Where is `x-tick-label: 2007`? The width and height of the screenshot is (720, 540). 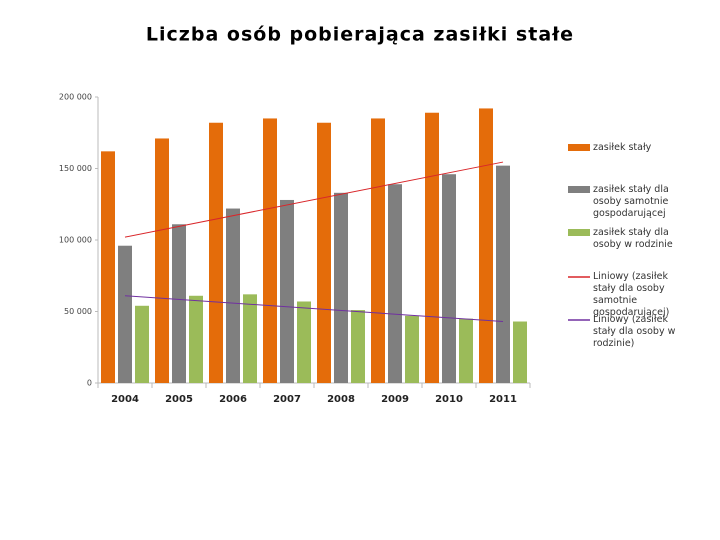 x-tick-label: 2007 is located at coordinates (287, 399).